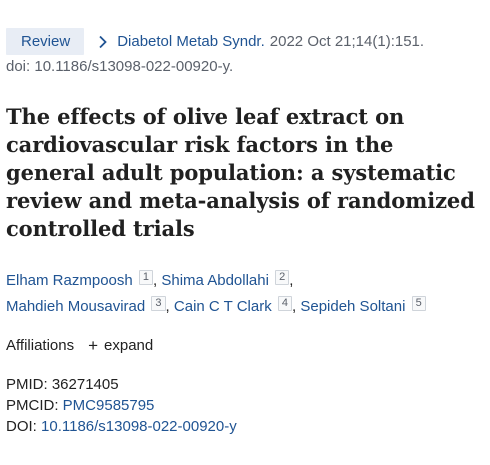  I want to click on pmid-row: PMID: 36271405, so click(121, 384).